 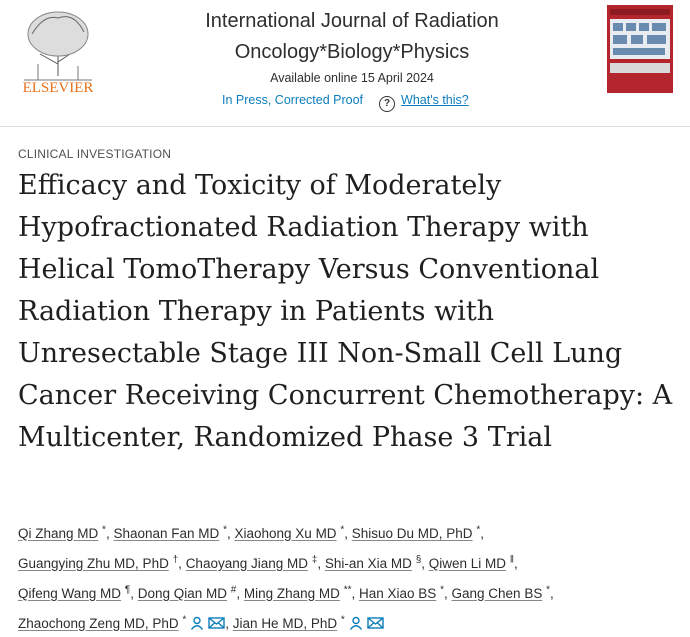 What do you see at coordinates (387, 104) in the screenshot?
I see `help-icon: ?` at bounding box center [387, 104].